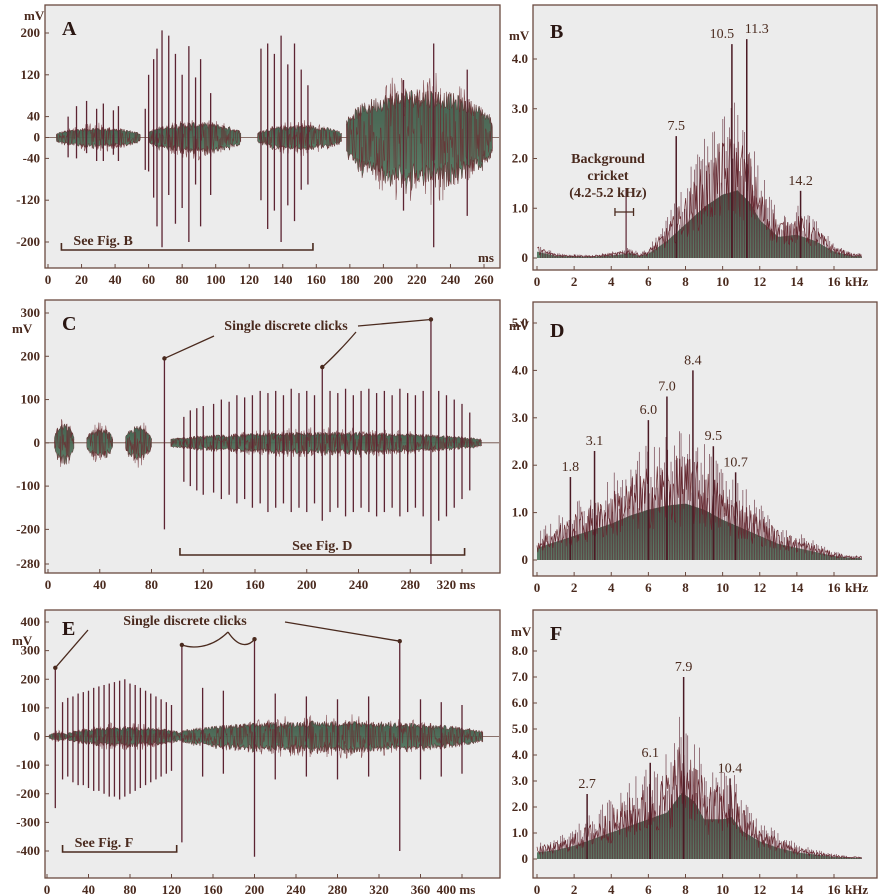 The height and width of the screenshot is (895, 881). Describe the element at coordinates (608, 193) in the screenshot. I see `background-cricket-label: (4.2-5.2 kHz)` at that location.